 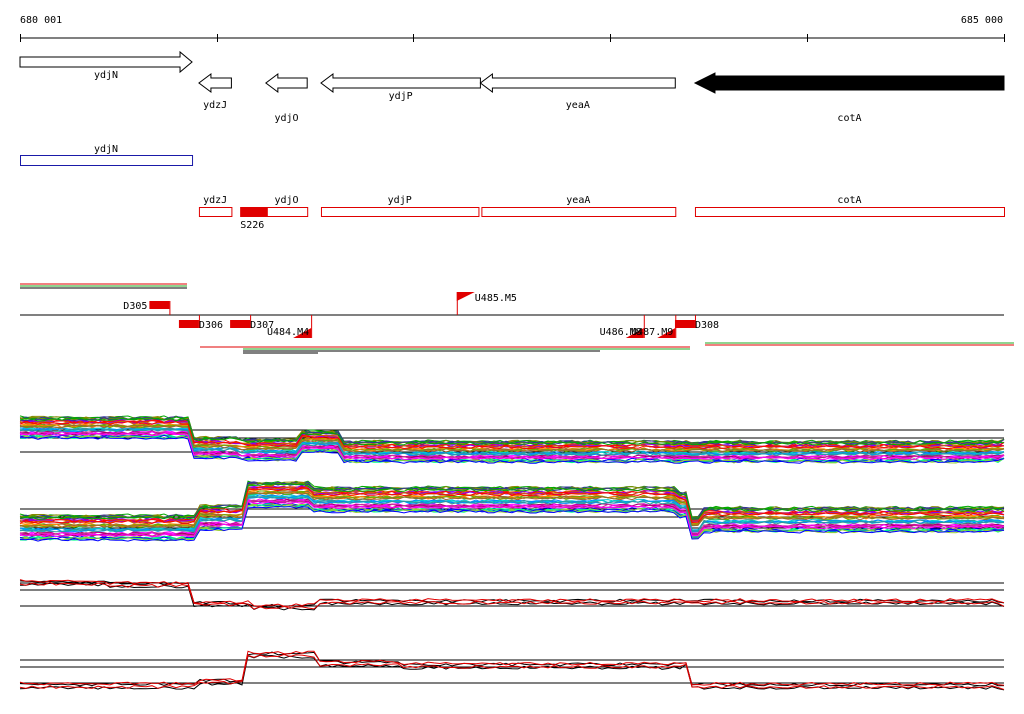 I want to click on red-region-track: ydzJ ydjO ydjP yeaA cotA S226, so click(x=602, y=213).